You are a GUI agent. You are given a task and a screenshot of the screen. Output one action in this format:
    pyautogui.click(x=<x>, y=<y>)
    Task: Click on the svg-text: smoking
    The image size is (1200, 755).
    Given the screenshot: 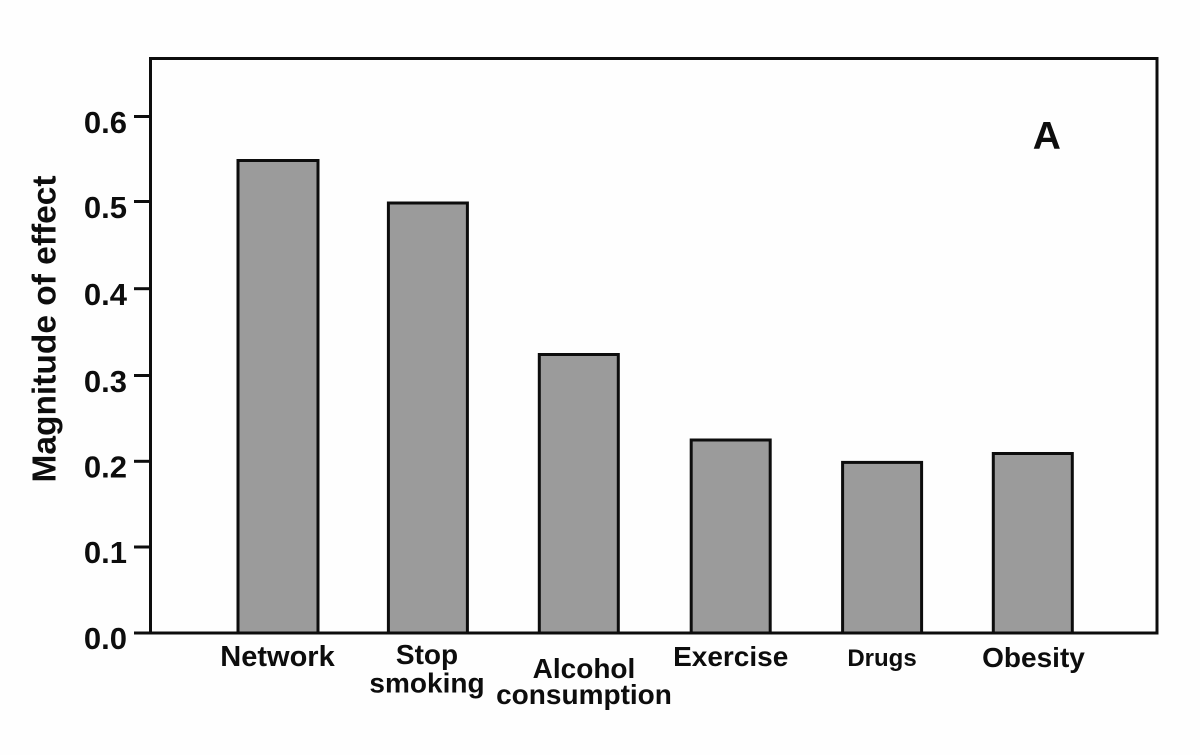 What is the action you would take?
    pyautogui.click(x=426, y=683)
    